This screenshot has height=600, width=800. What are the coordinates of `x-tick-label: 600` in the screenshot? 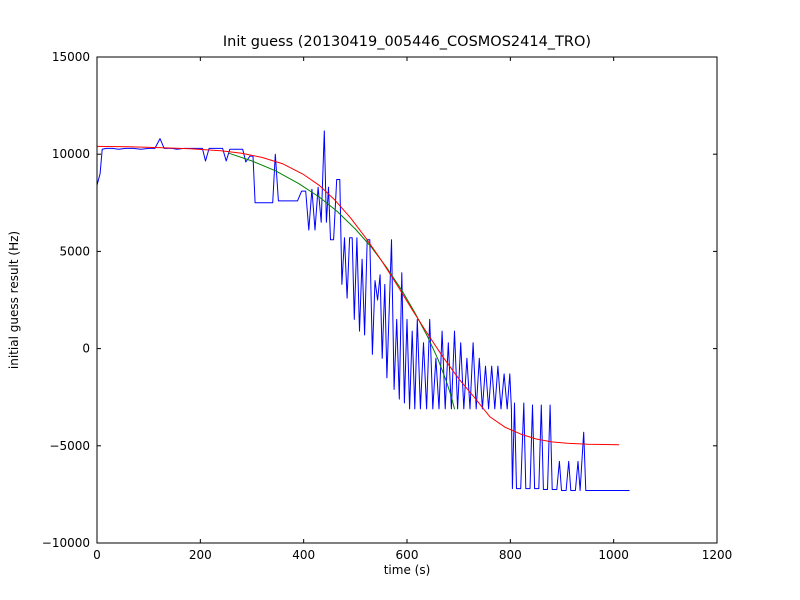 It's located at (407, 555).